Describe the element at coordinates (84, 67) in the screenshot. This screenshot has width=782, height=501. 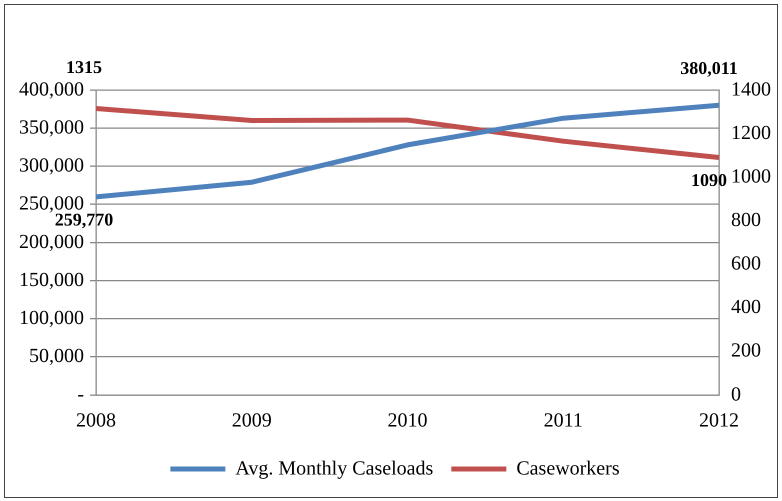
I see `data-label: 1315` at that location.